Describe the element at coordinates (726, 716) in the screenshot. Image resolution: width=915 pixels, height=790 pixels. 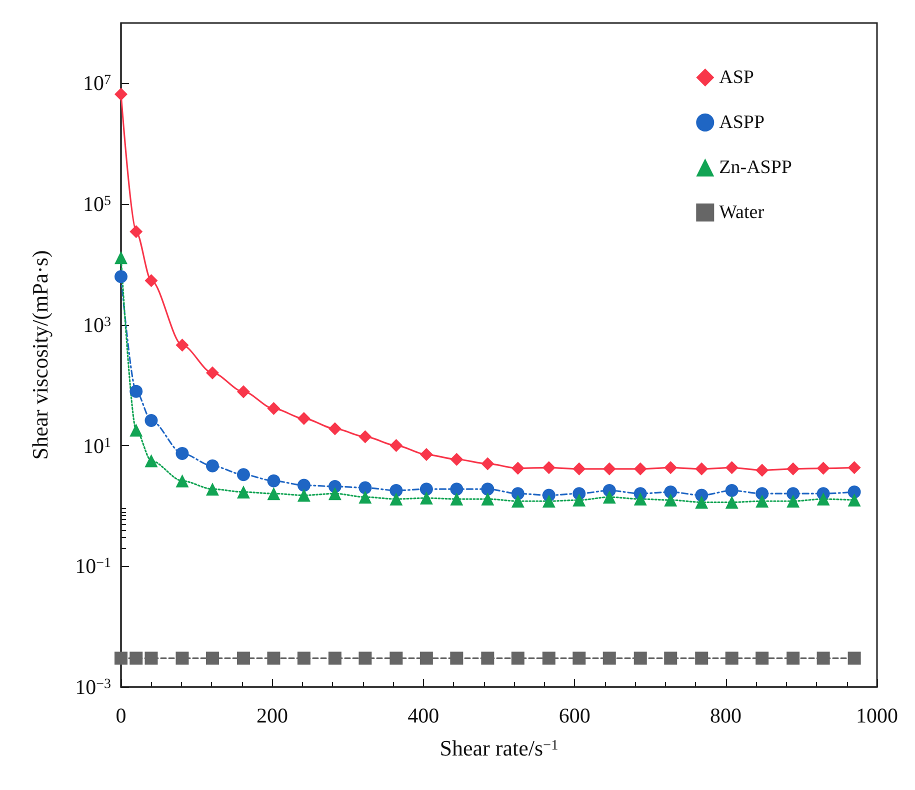
I see `x-tick-label: 800` at that location.